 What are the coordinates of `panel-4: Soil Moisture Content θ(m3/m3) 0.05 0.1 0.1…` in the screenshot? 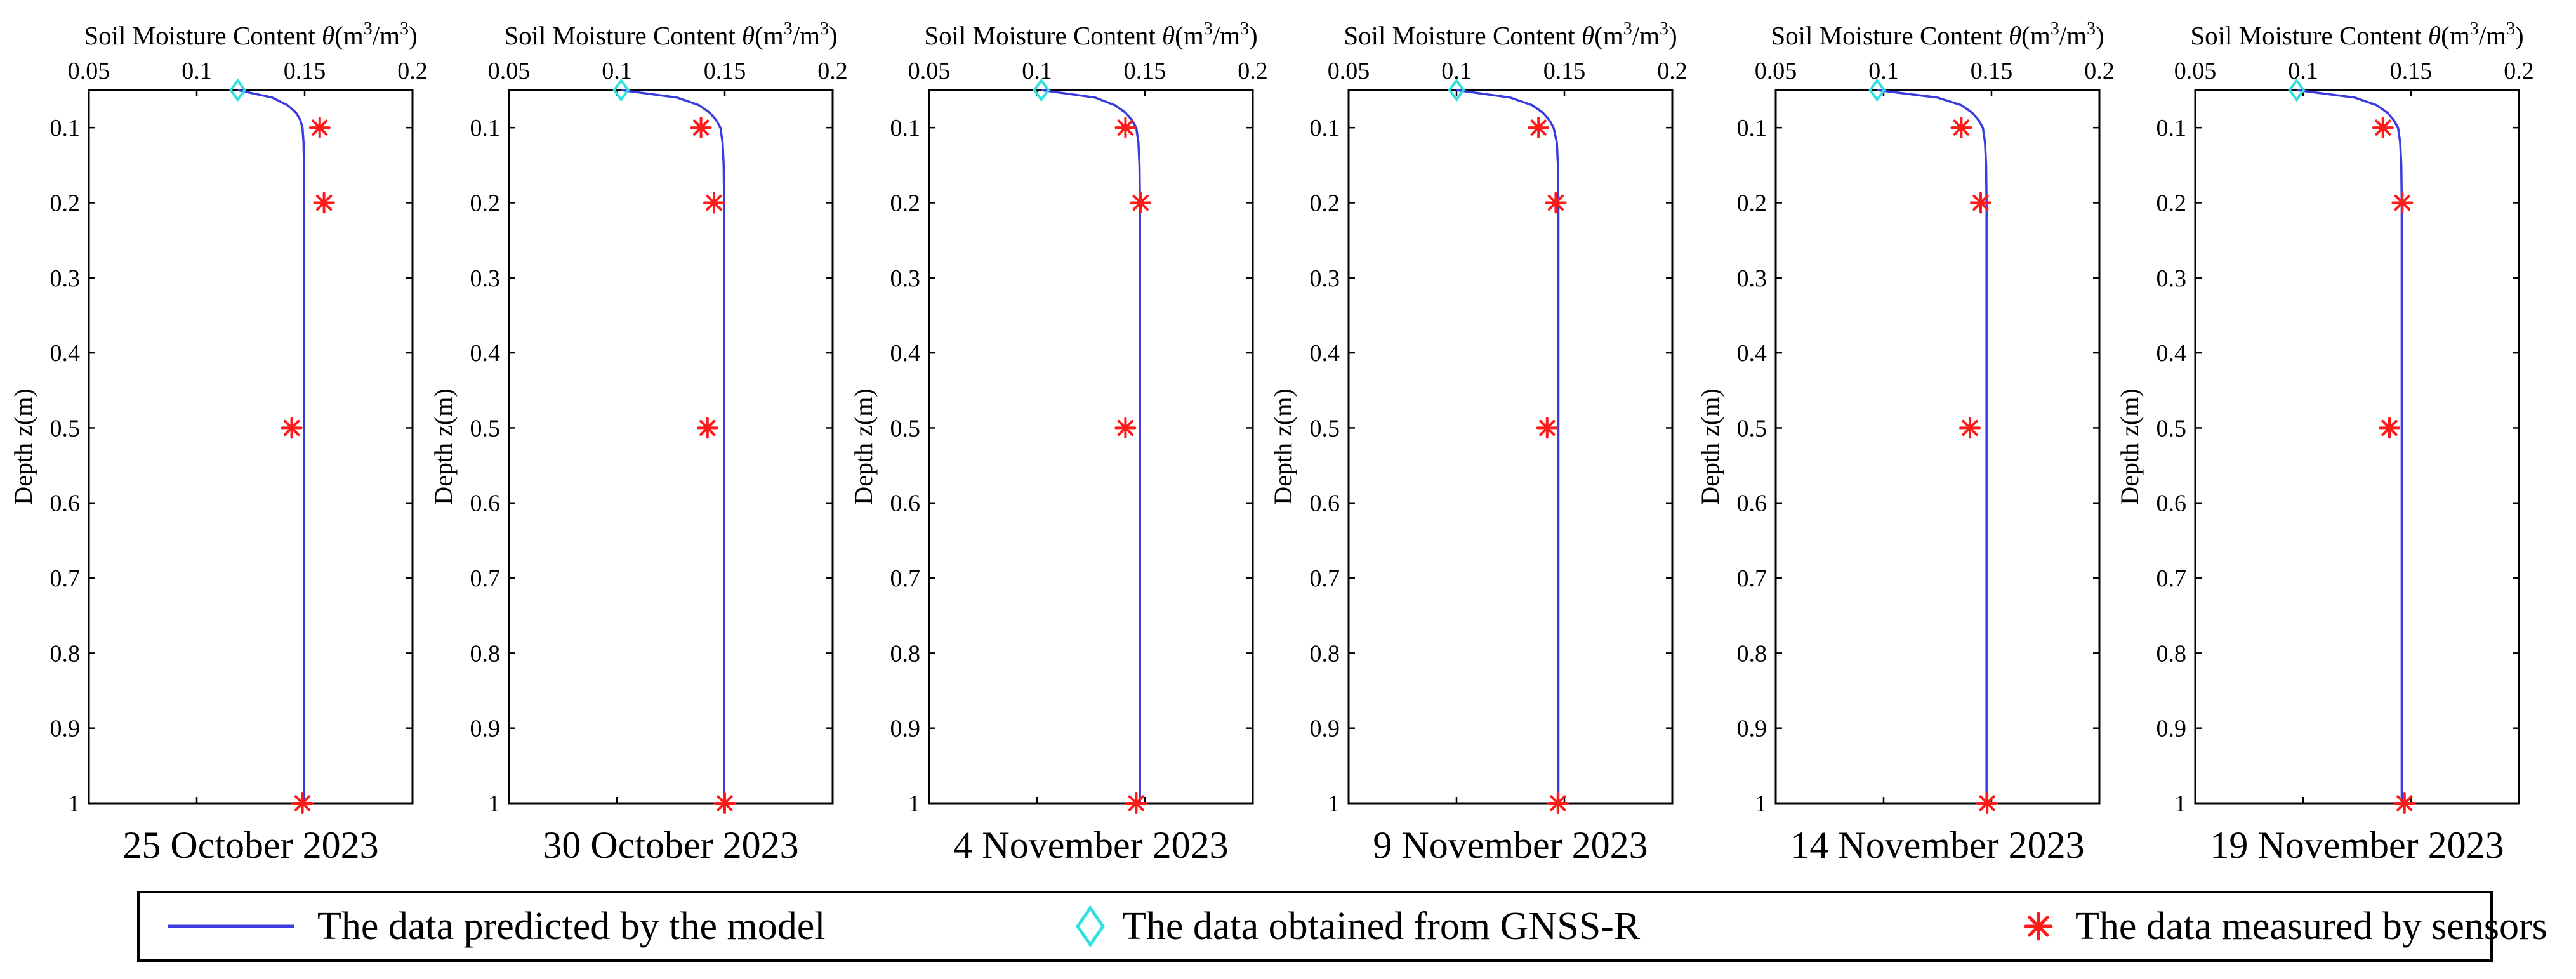 It's located at (1479, 442).